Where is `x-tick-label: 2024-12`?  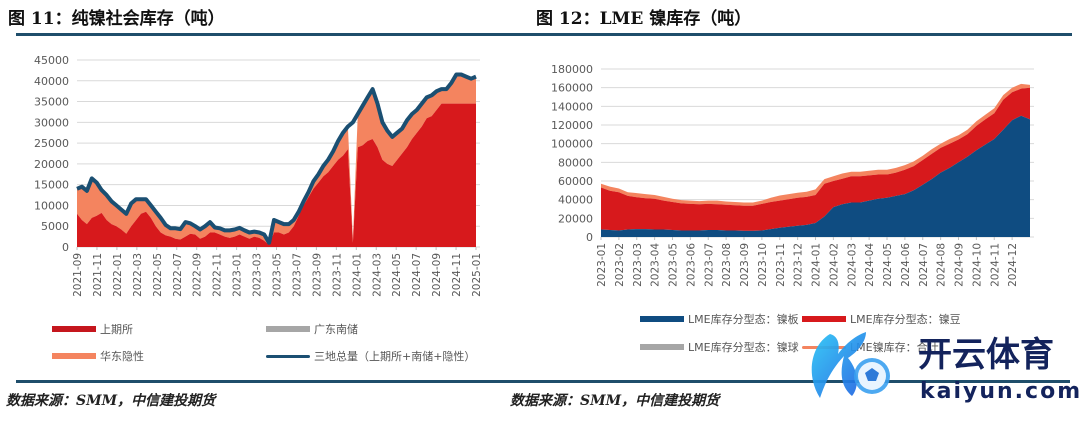 x-tick-label: 2024-12 is located at coordinates (1013, 265).